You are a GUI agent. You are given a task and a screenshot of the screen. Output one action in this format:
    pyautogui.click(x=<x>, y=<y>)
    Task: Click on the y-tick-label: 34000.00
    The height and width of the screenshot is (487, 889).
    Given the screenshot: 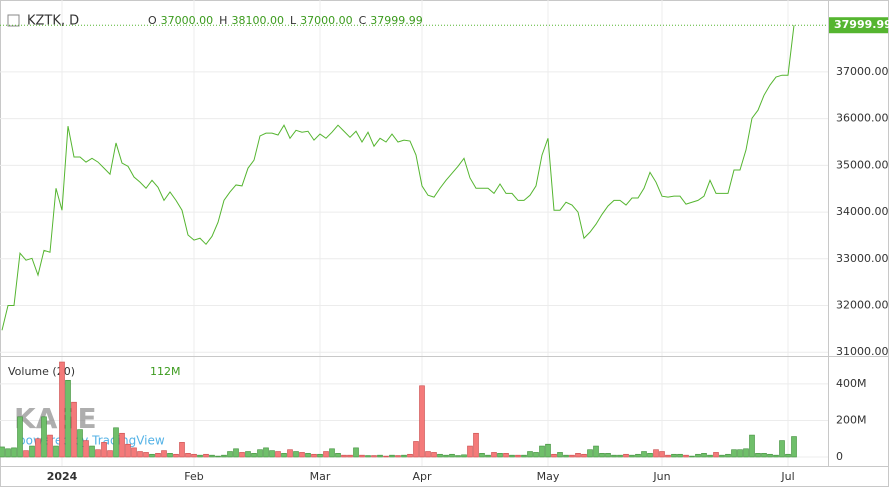 What is the action you would take?
    pyautogui.click(x=862, y=211)
    